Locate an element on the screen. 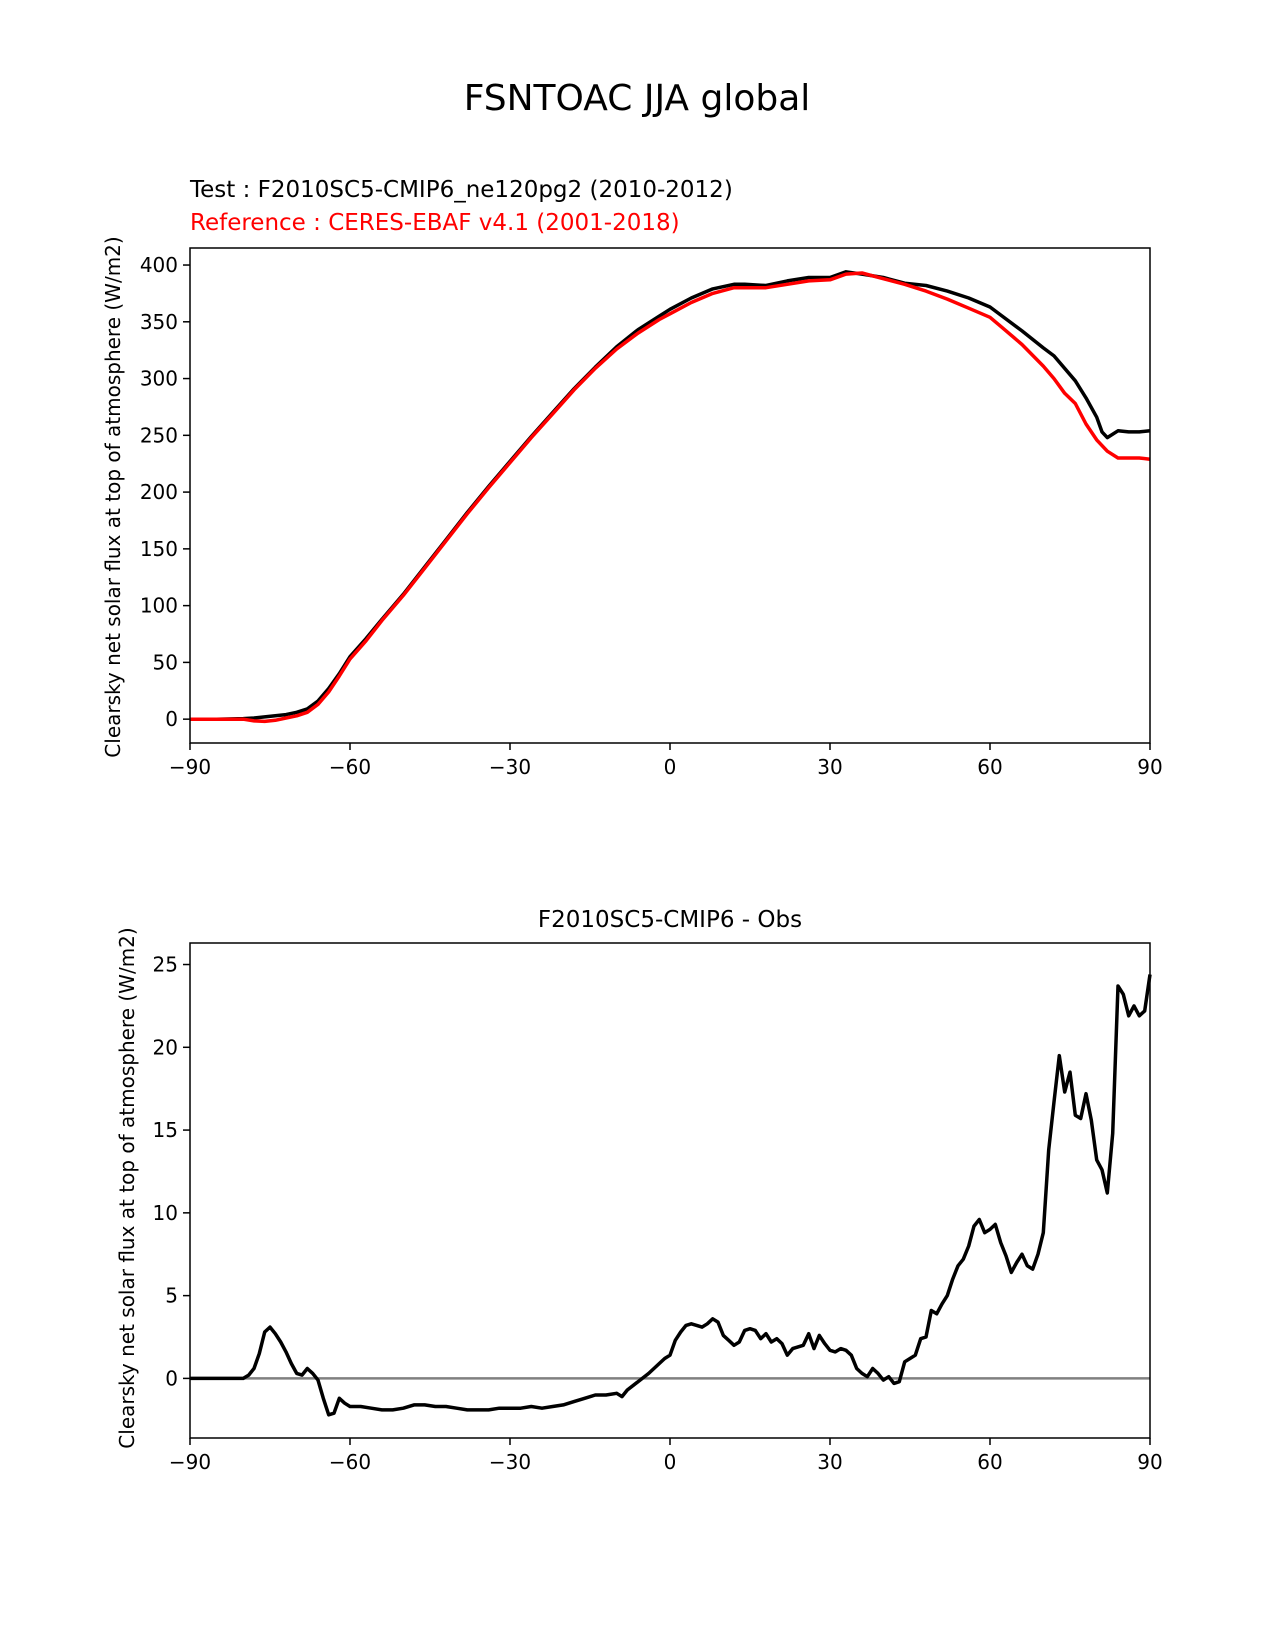 The image size is (1275, 1650). y-tick-label: 15 is located at coordinates (165, 1130).